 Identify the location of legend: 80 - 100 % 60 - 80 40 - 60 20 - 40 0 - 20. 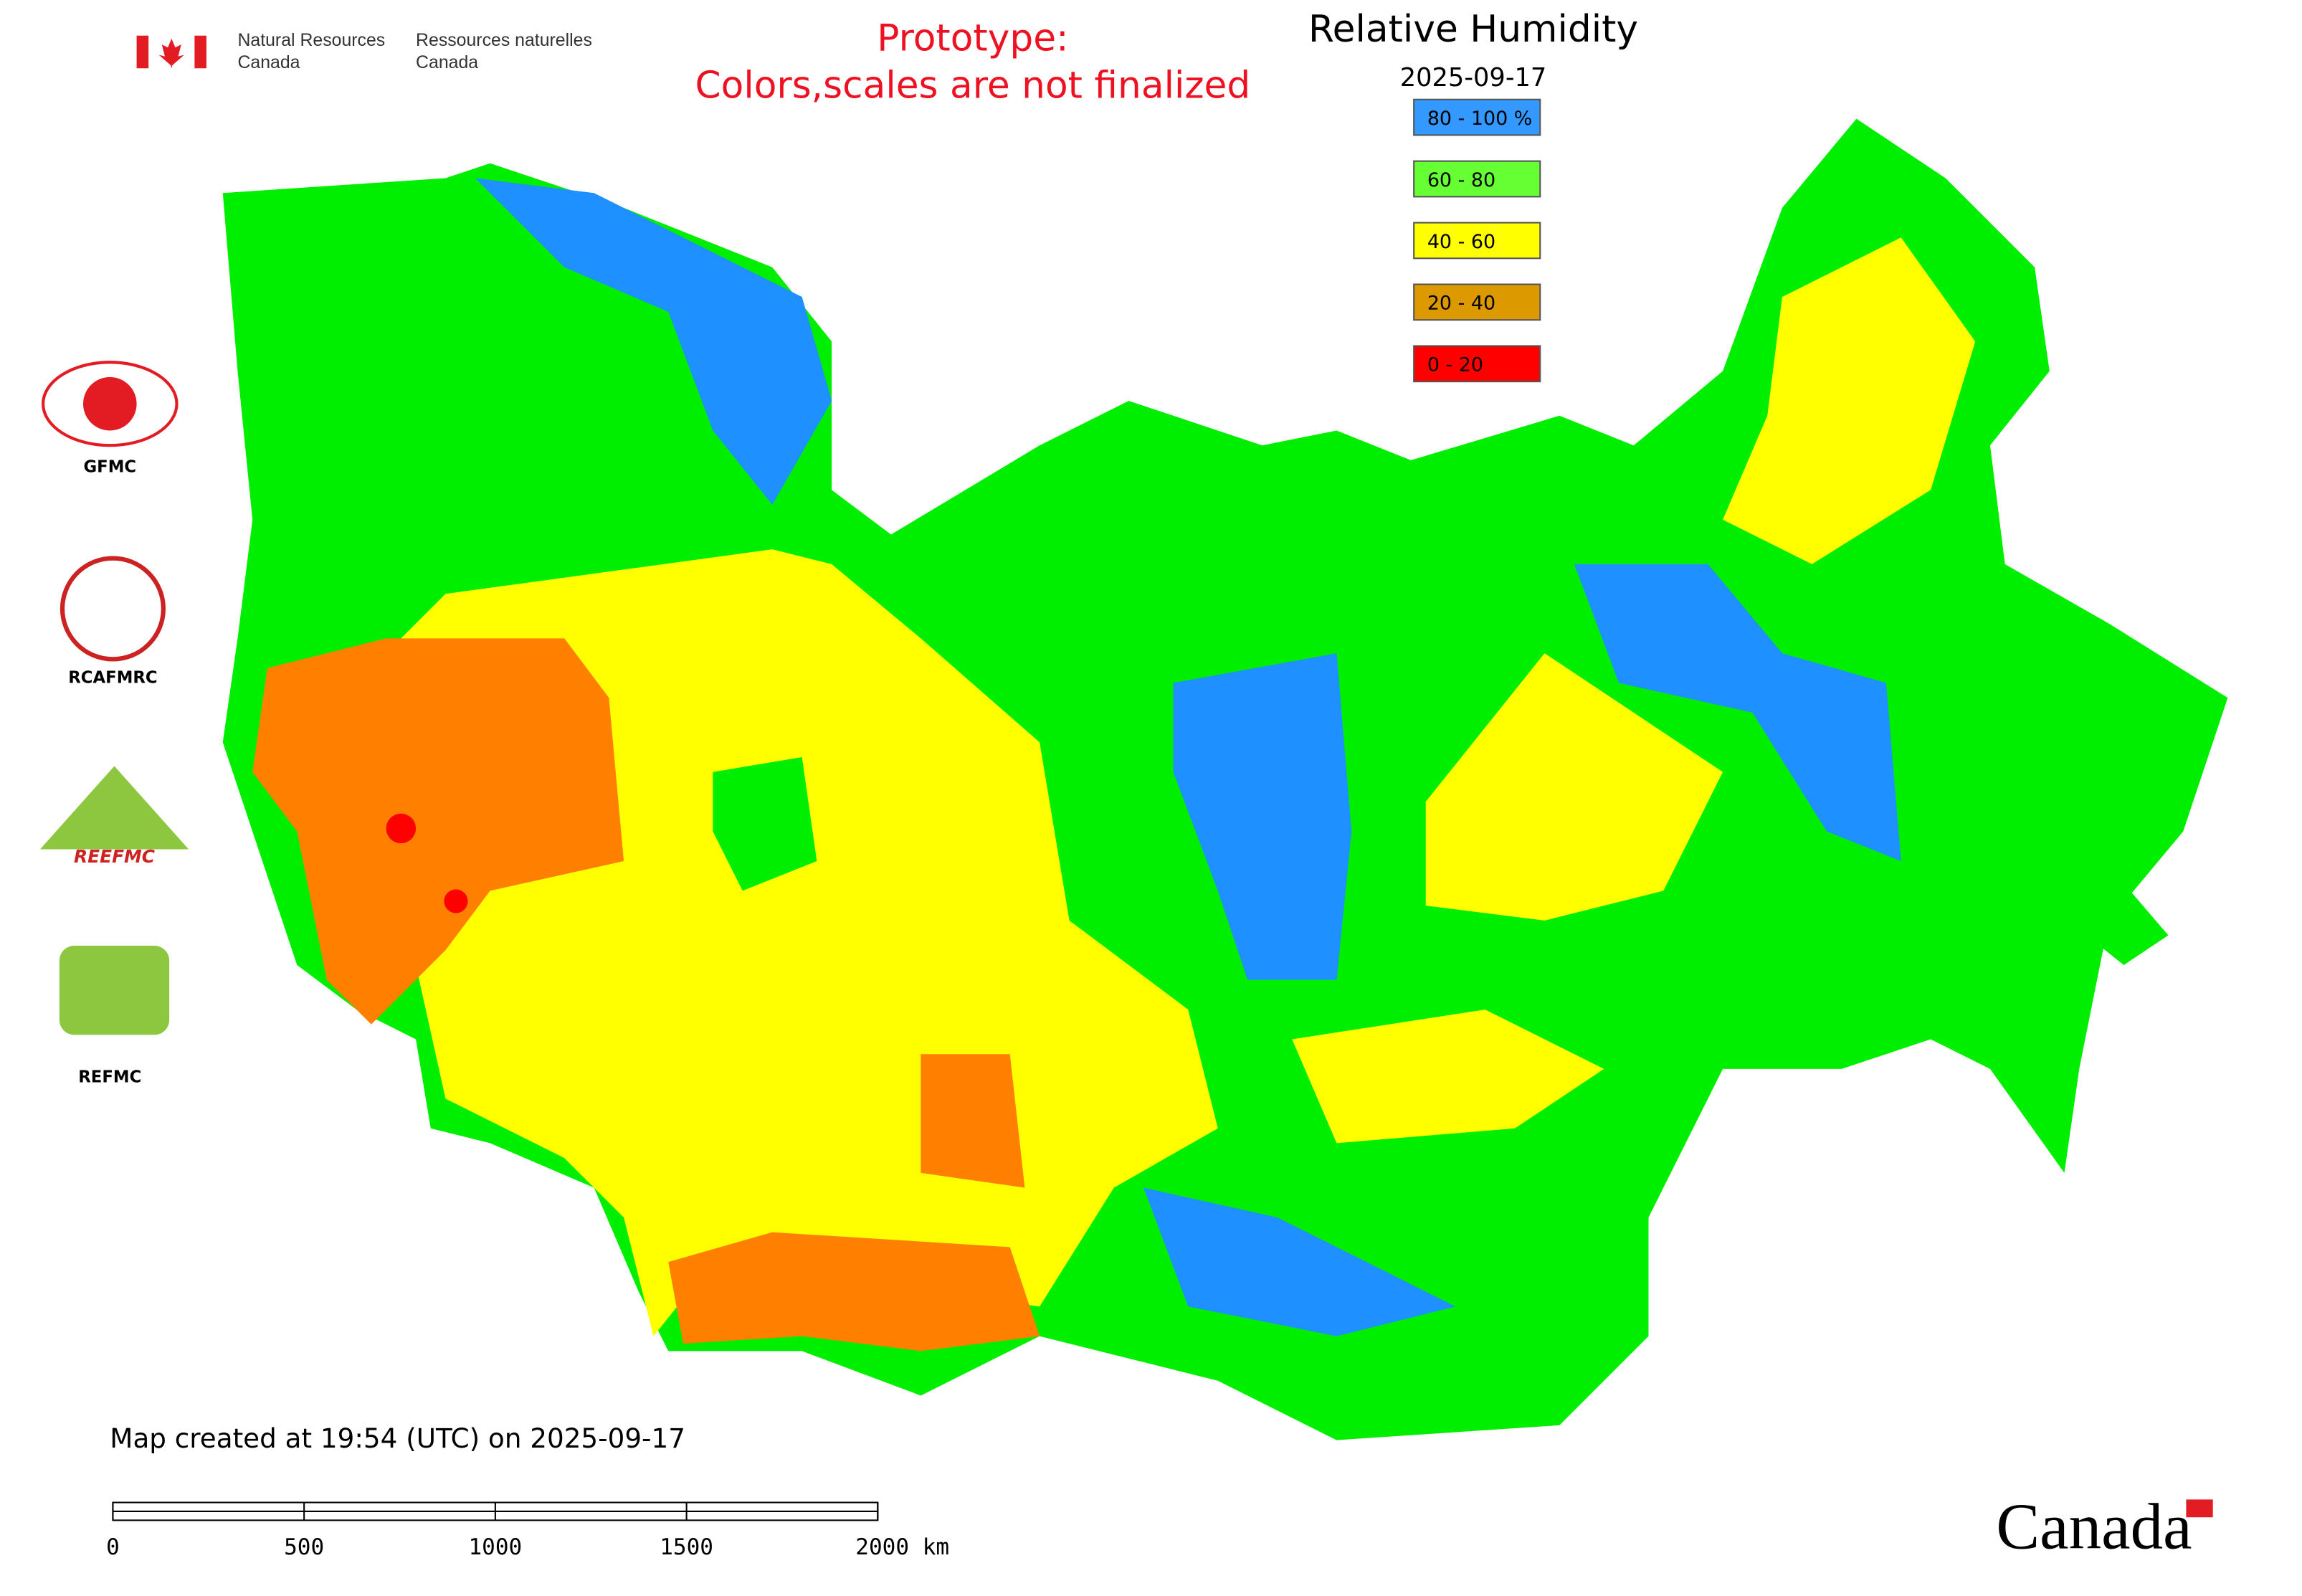
(1477, 240).